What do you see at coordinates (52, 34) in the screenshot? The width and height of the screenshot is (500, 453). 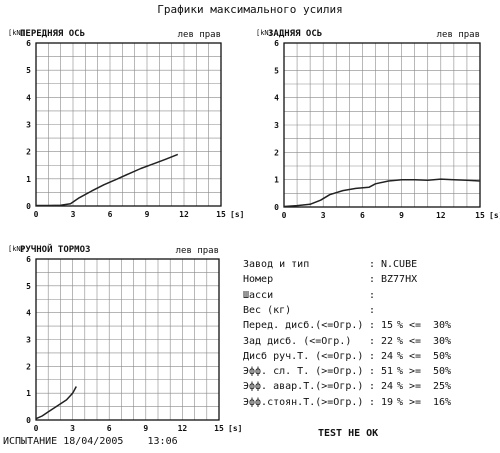 I see `chart-title: ПЕРЕДНЯЯ ОСЬ` at bounding box center [52, 34].